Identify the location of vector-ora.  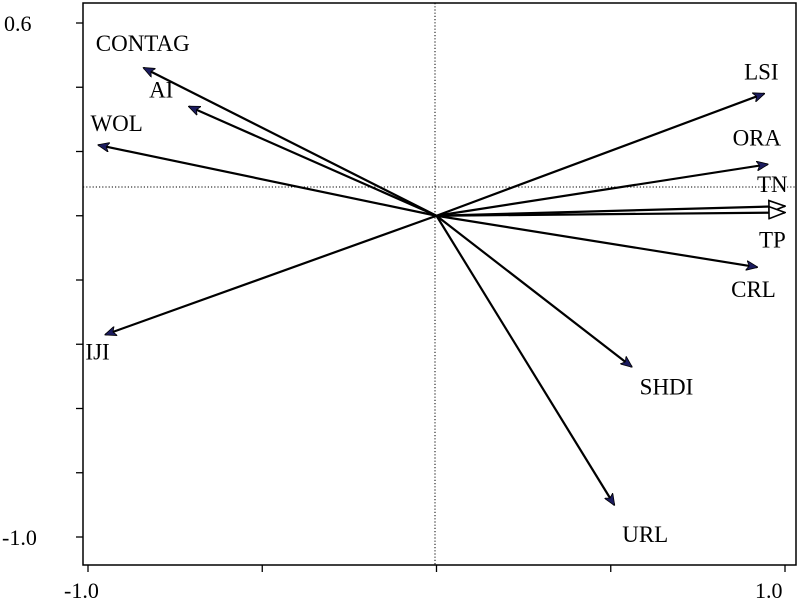
(602, 190).